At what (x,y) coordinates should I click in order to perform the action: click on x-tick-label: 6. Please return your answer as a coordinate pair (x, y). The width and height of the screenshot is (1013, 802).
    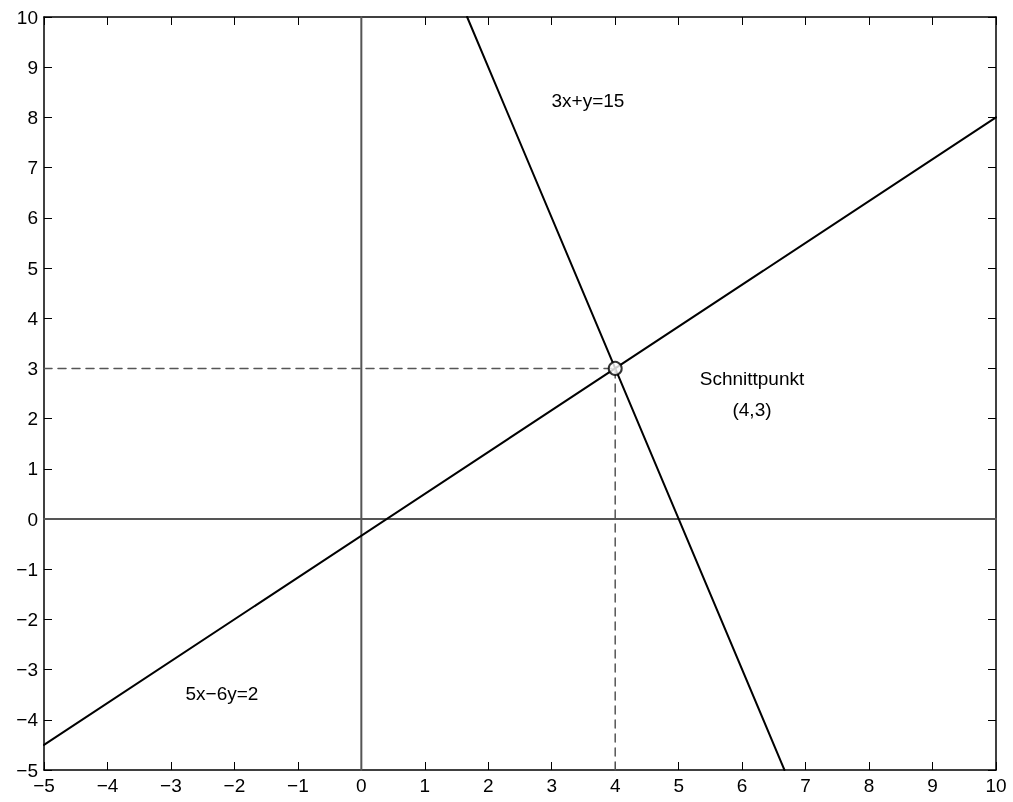
    Looking at the image, I should click on (742, 785).